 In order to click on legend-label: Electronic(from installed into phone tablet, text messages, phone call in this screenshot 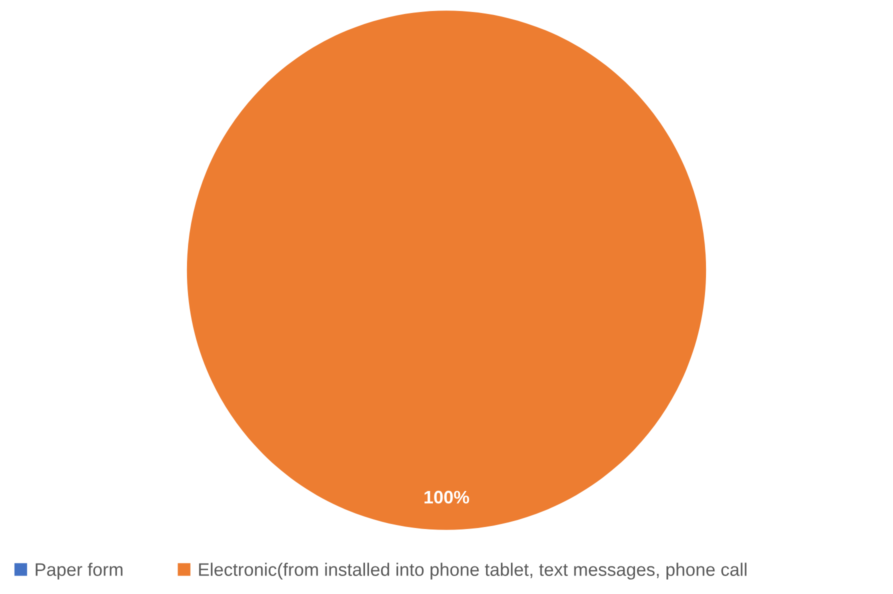, I will do `click(472, 571)`.